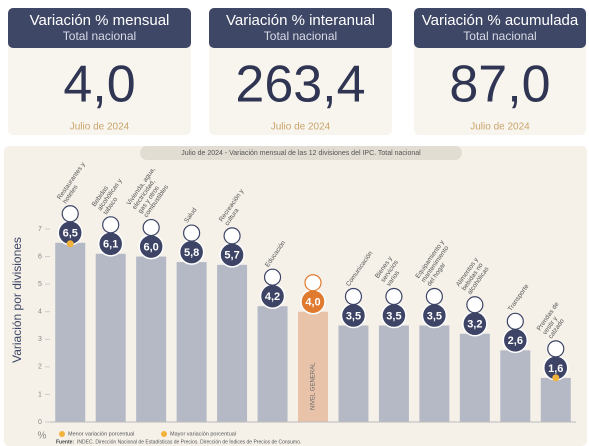 The image size is (589, 446). Describe the element at coordinates (40, 284) in the screenshot. I see `y-tick-label: 5` at that location.